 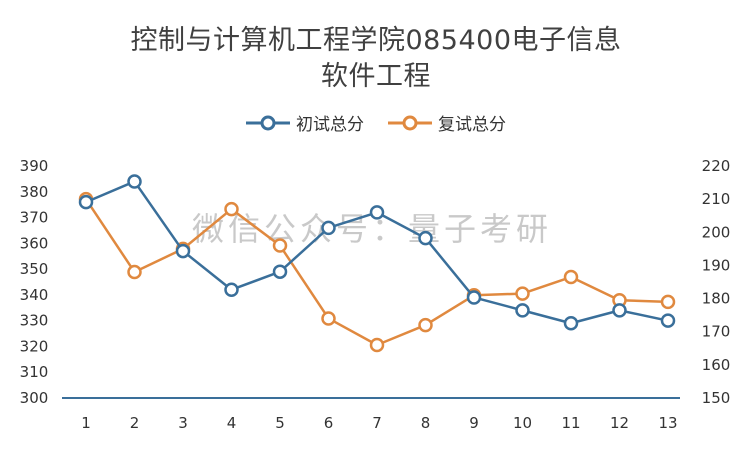 I want to click on x-tick-label: 7, so click(x=377, y=423).